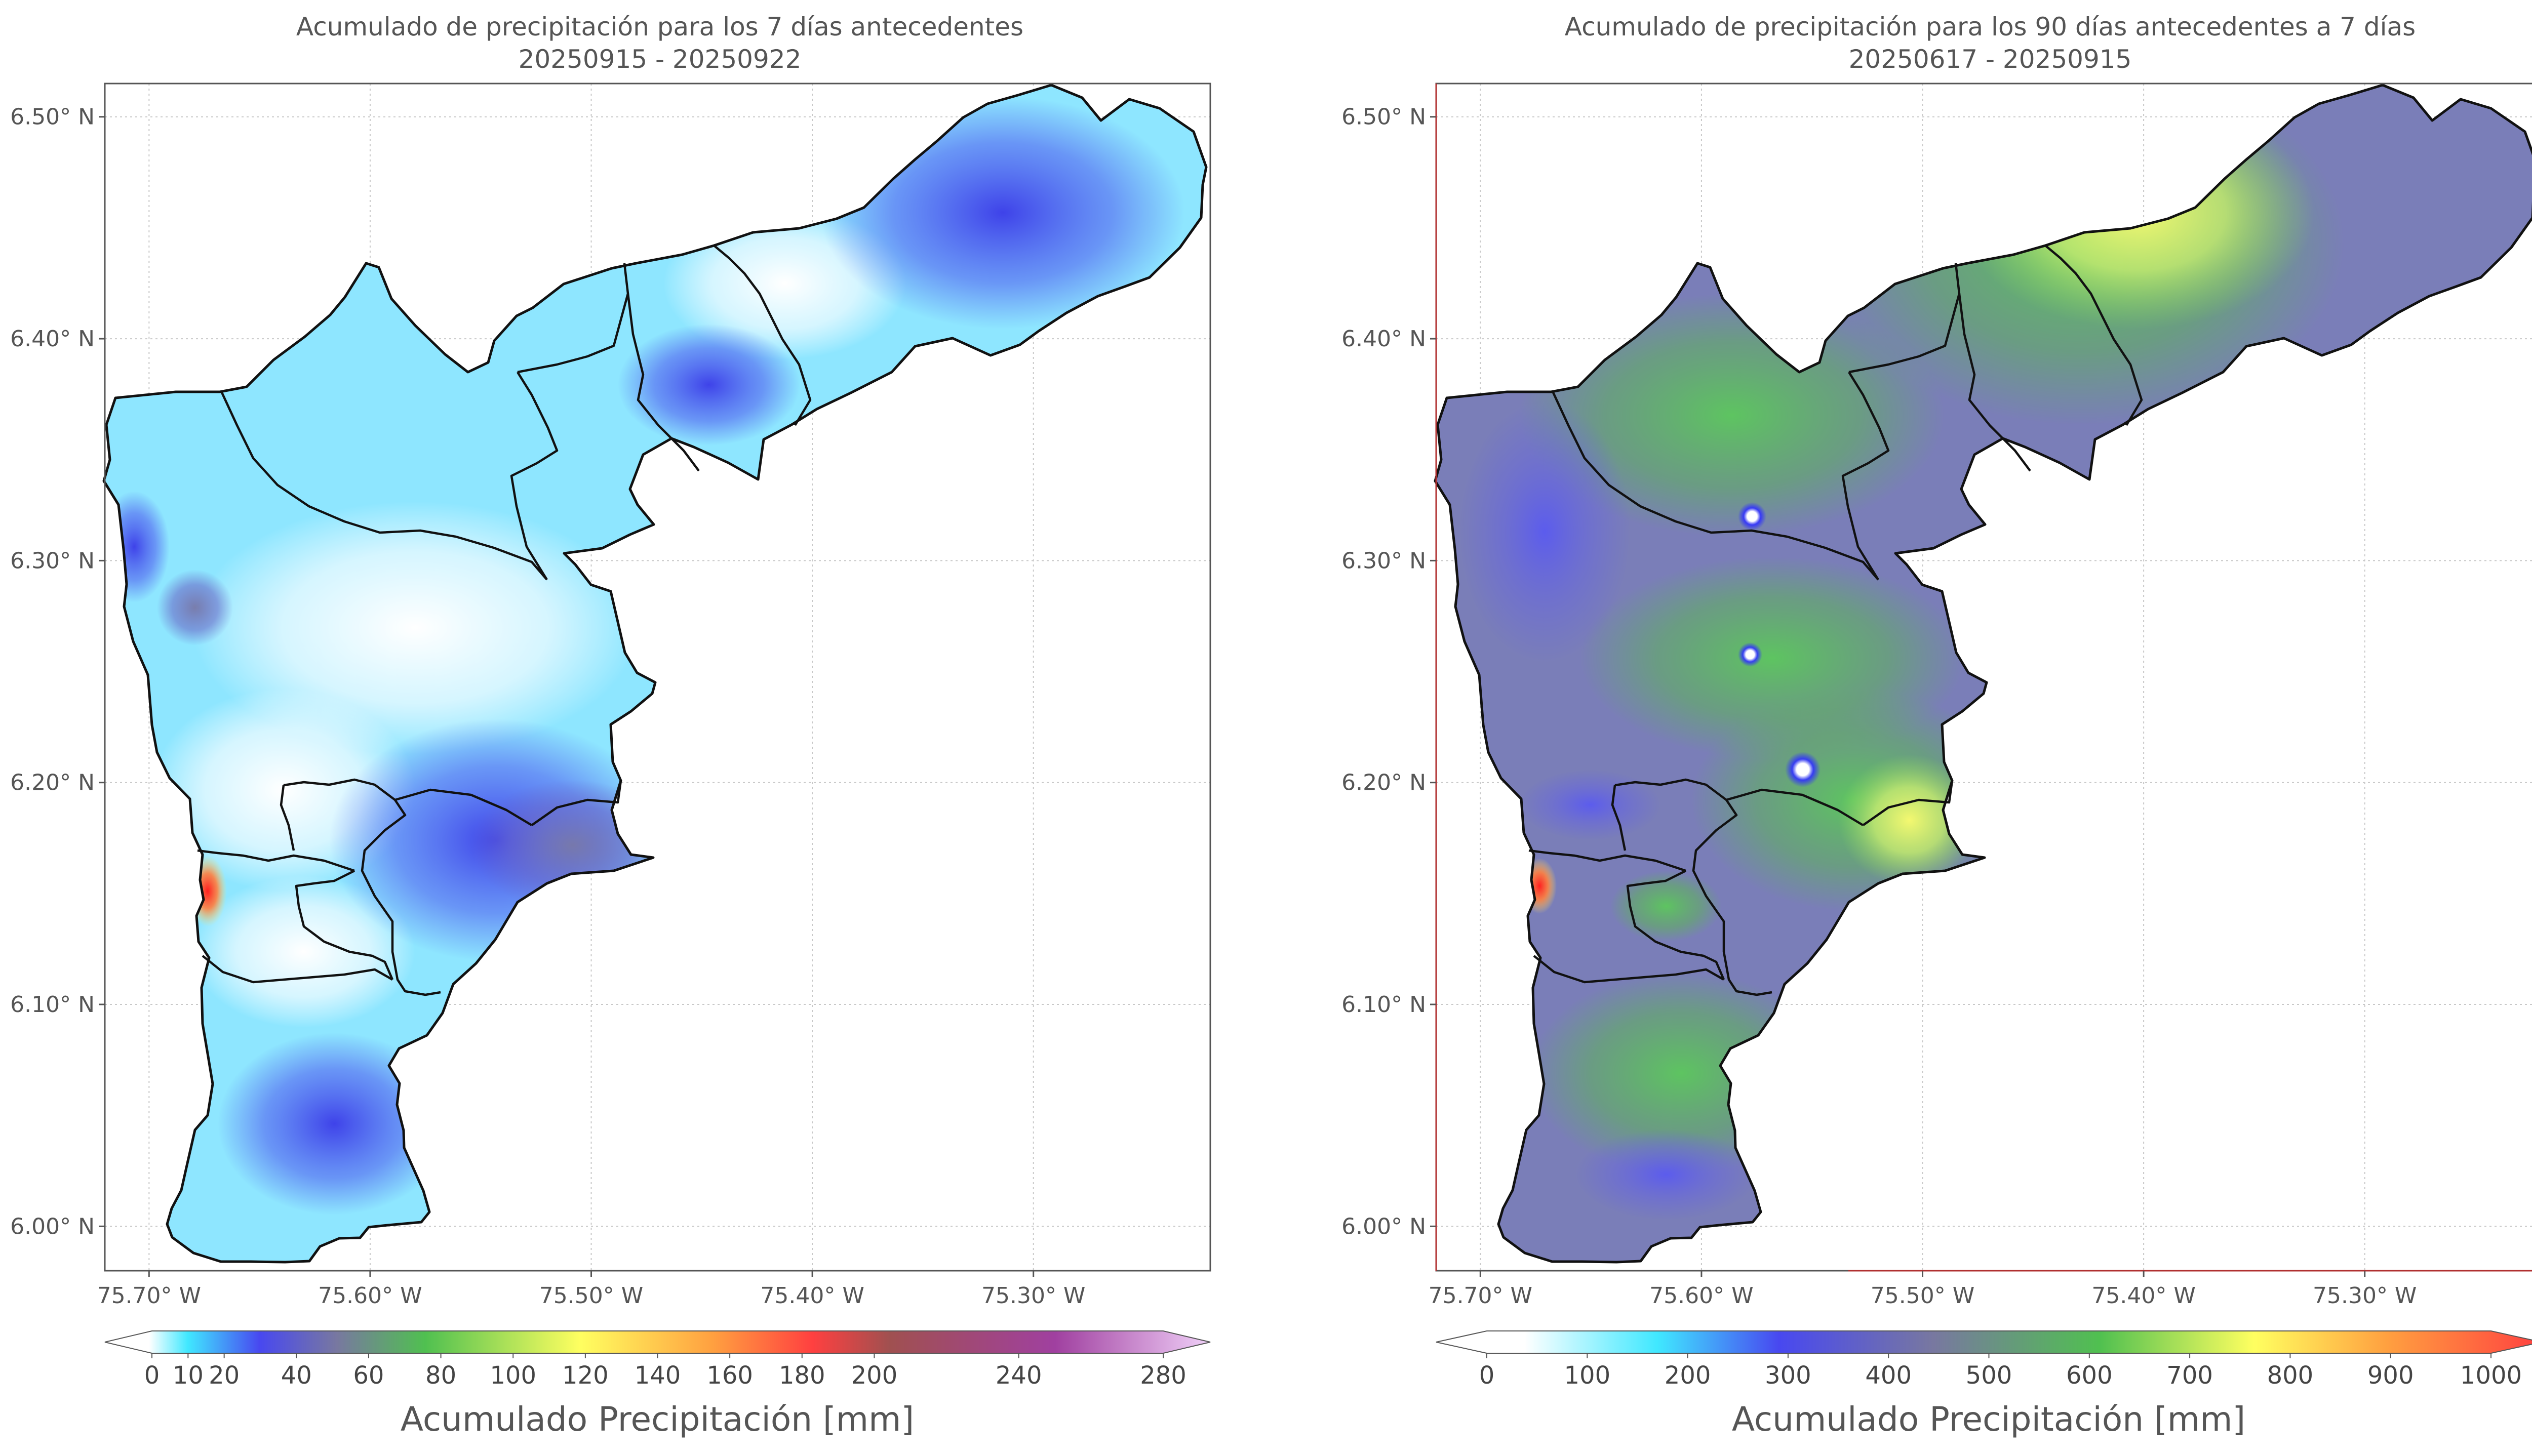 This screenshot has height=1456, width=2532. I want to click on colorbar-tick-label: 500, so click(1989, 1375).